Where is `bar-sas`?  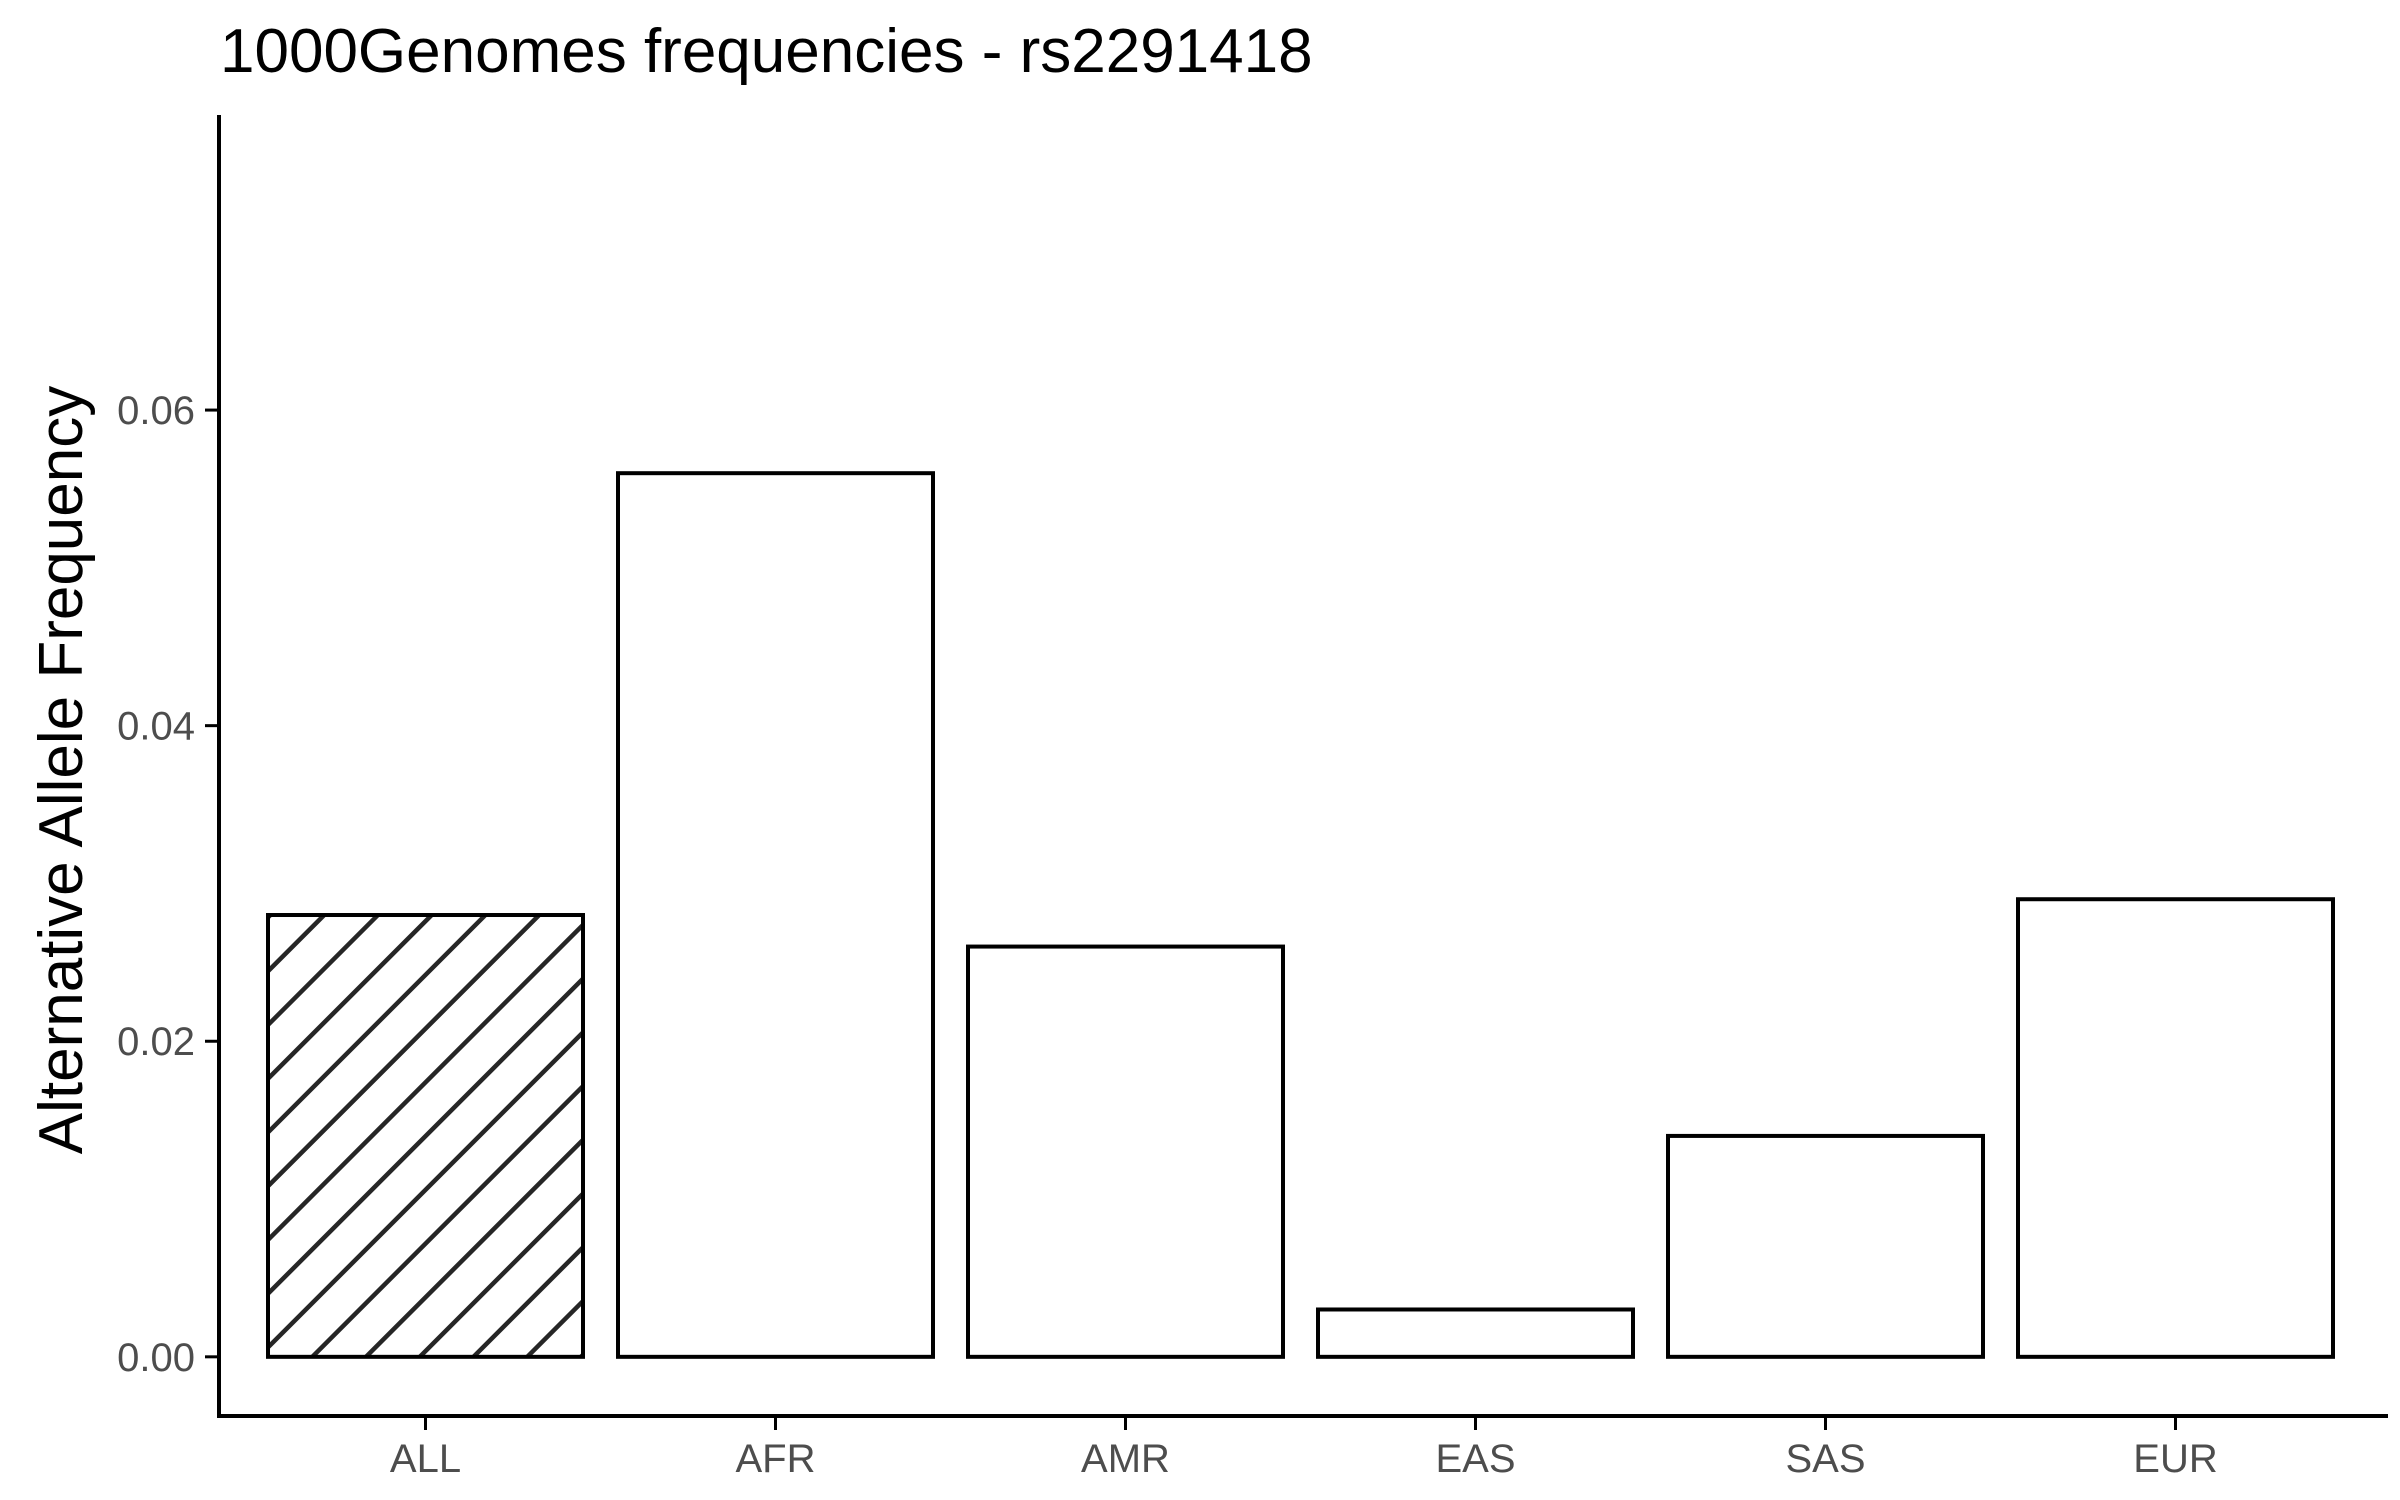 bar-sas is located at coordinates (1825, 1246).